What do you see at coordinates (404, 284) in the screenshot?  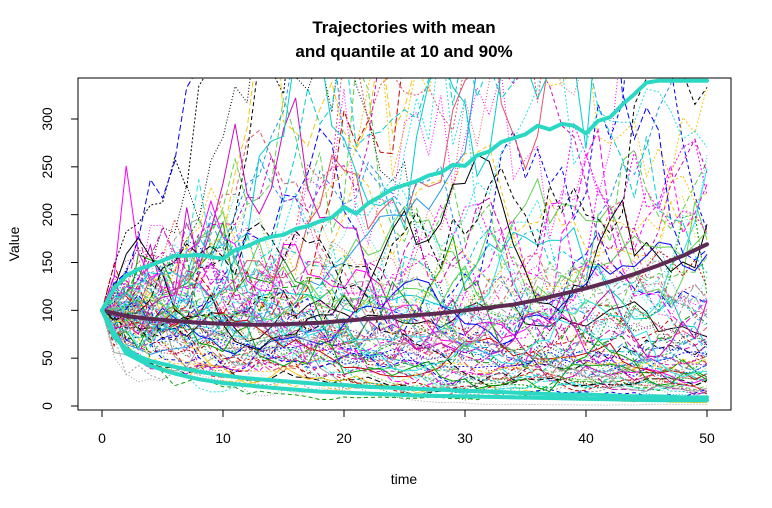 I see `series-line-mean` at bounding box center [404, 284].